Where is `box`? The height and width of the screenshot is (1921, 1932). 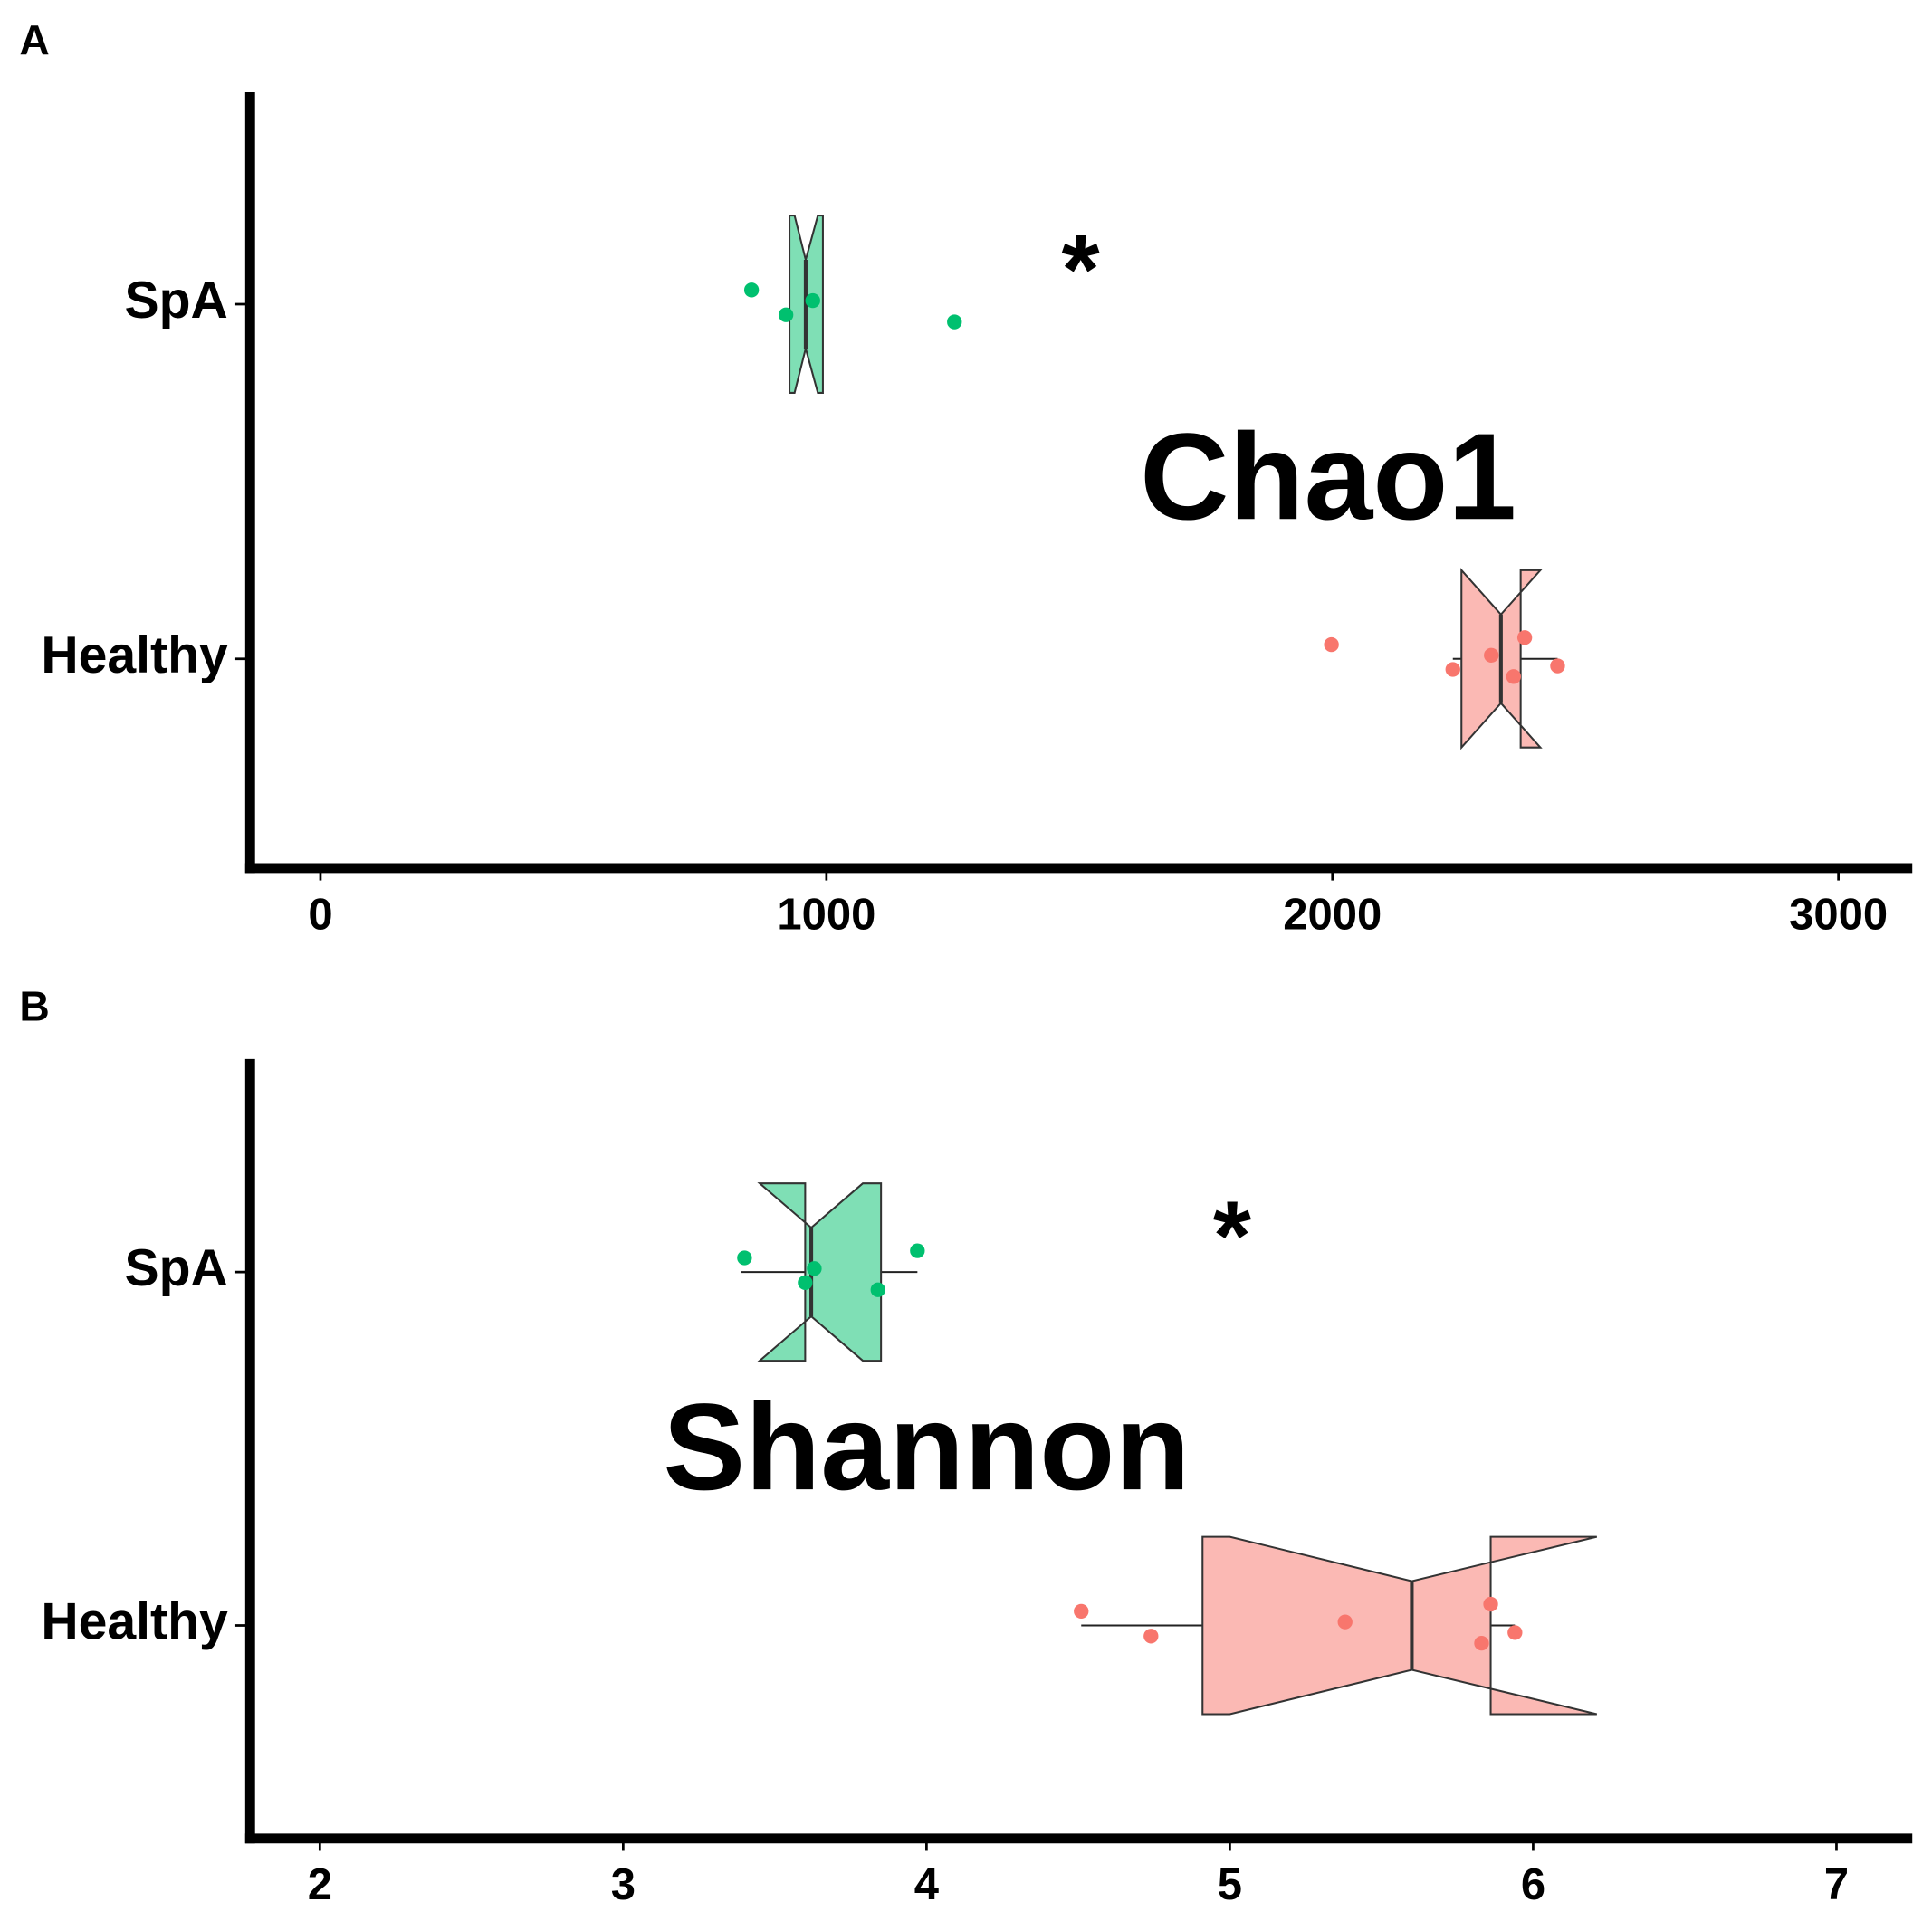
box is located at coordinates (1399, 1625).